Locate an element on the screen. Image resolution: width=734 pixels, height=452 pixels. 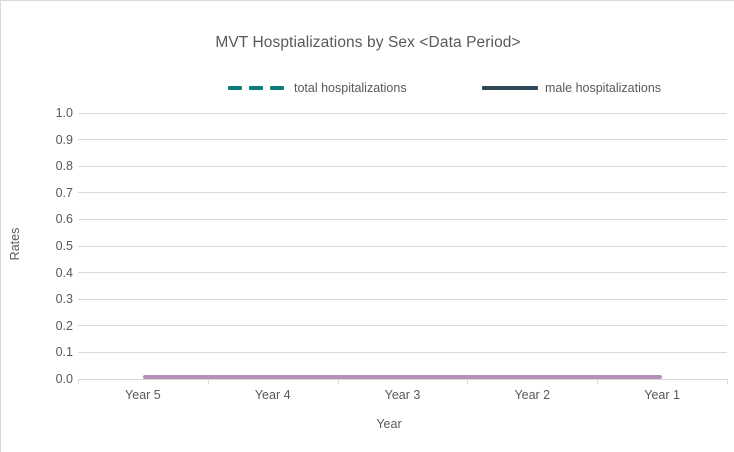
y-tick-label: 0.0 is located at coordinates (64, 379).